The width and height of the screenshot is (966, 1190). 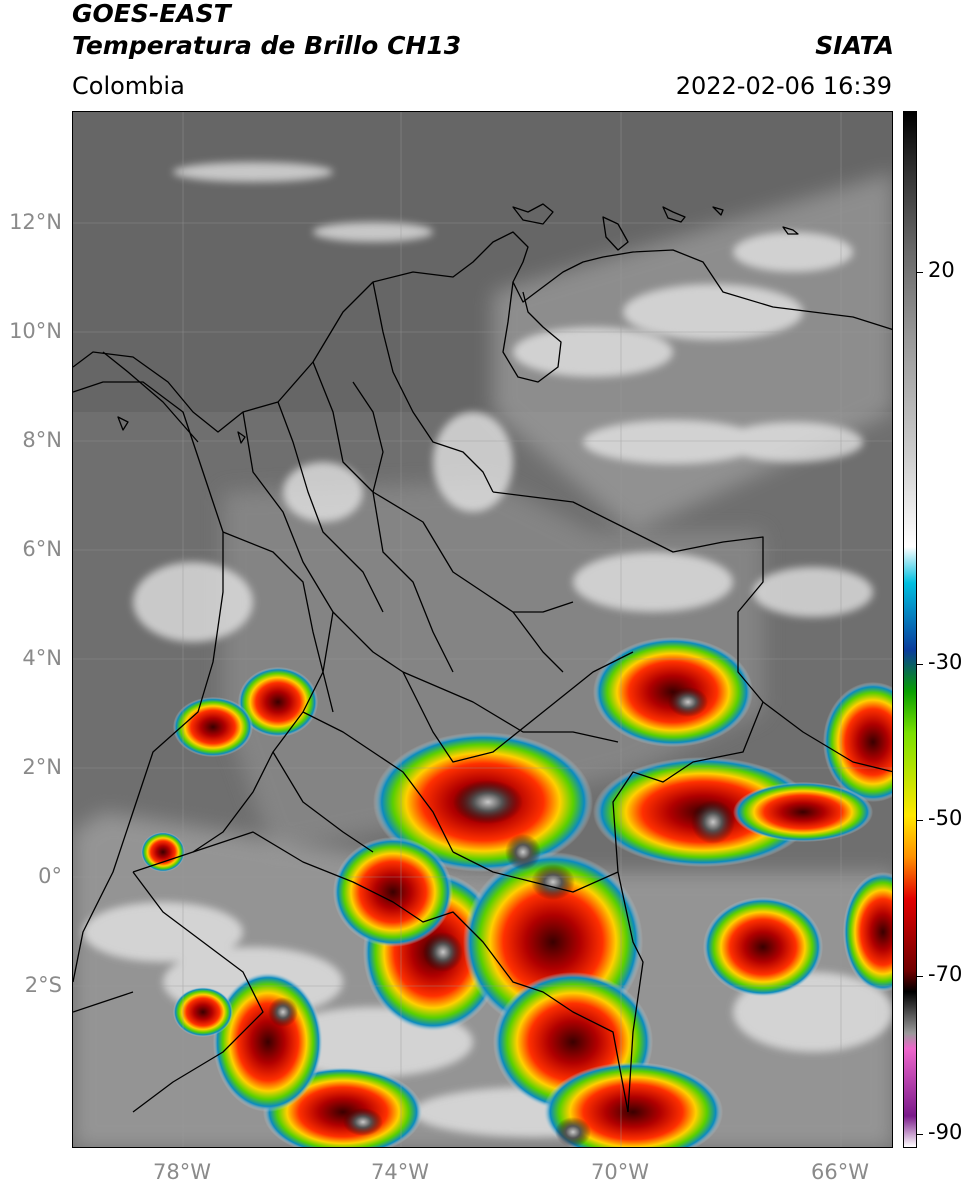 I want to click on source-label: SIATA, so click(x=854, y=45).